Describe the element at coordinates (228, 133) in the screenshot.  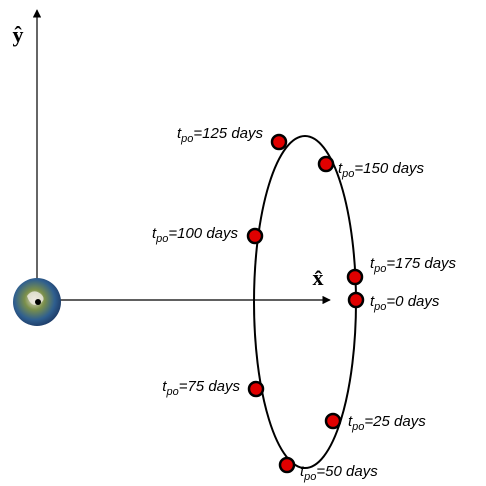
I see `label-text: =125 days` at that location.